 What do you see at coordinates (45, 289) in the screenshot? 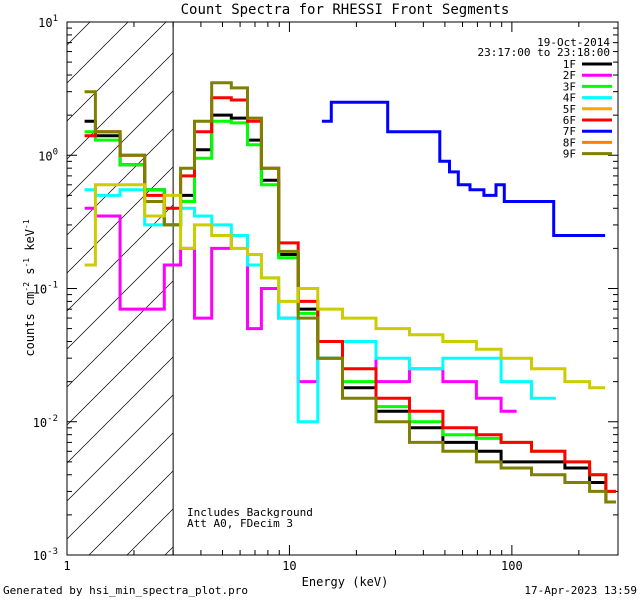
I see `y-tick-label: 10⁻¹` at bounding box center [45, 289].